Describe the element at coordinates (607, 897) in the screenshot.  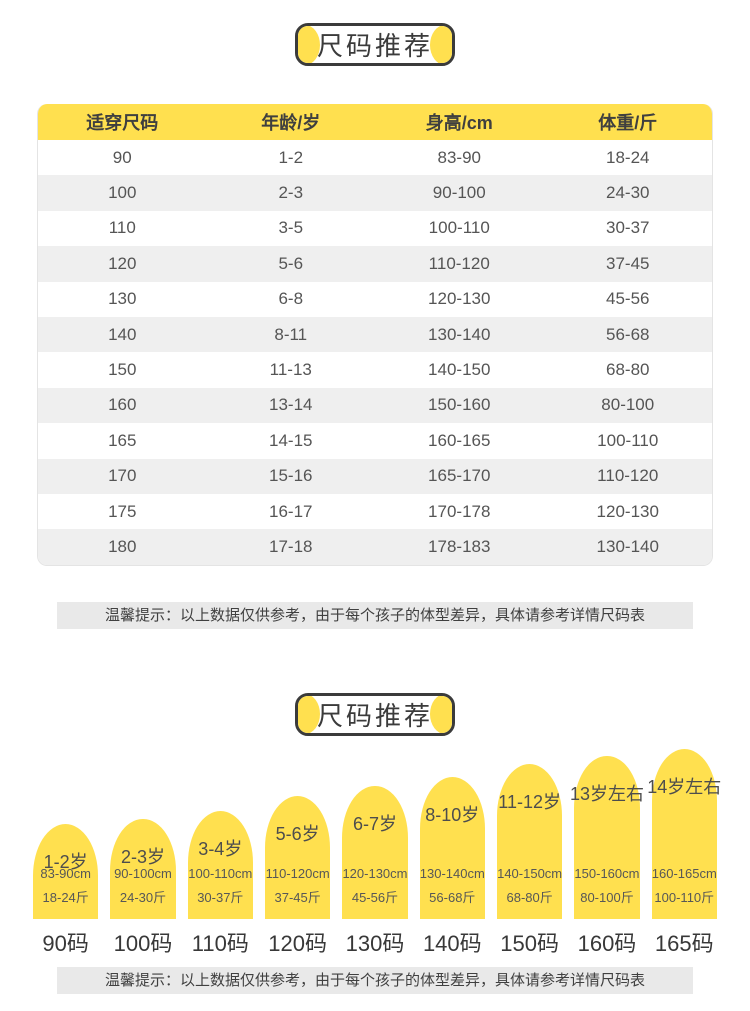
I see `arch-weight-label: 80-100斤` at that location.